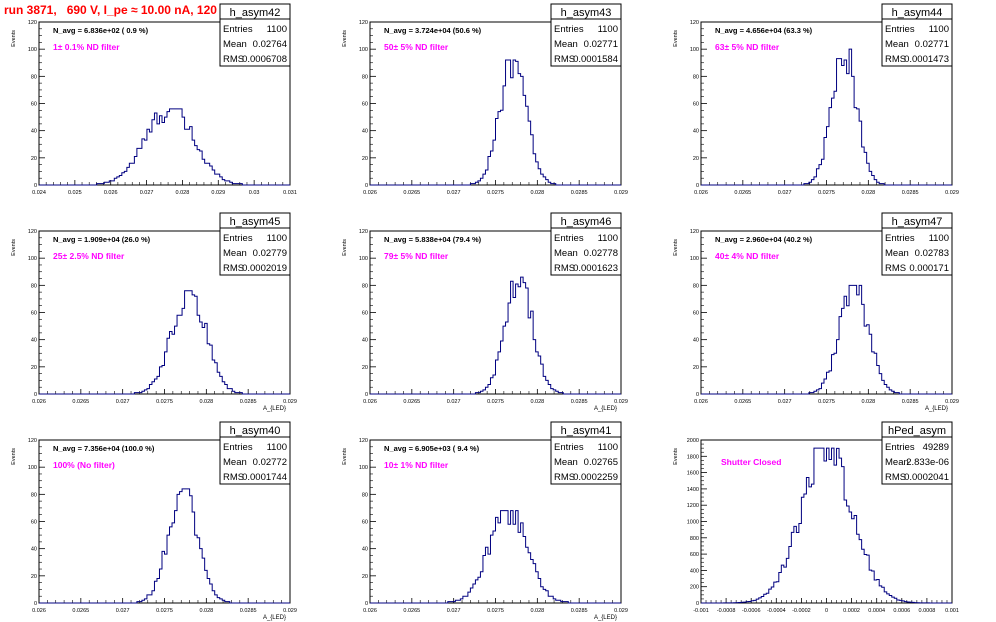  I want to click on stats-value: 0.02772, so click(270, 462).